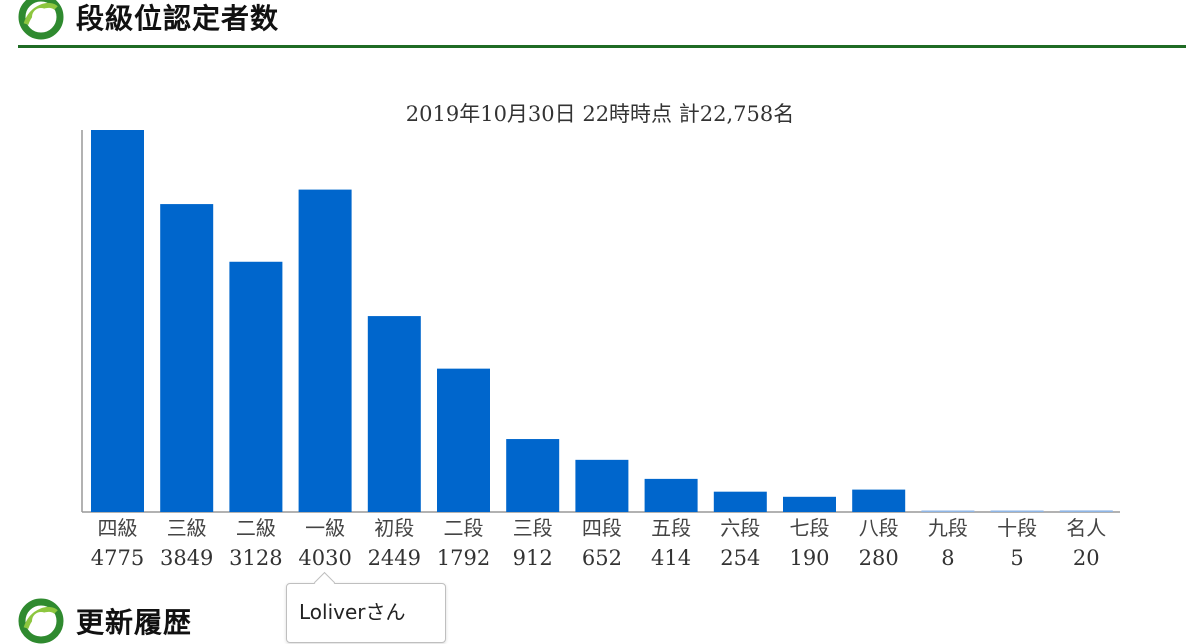 The height and width of the screenshot is (644, 1200). What do you see at coordinates (602, 46) in the screenshot?
I see `header-divider` at bounding box center [602, 46].